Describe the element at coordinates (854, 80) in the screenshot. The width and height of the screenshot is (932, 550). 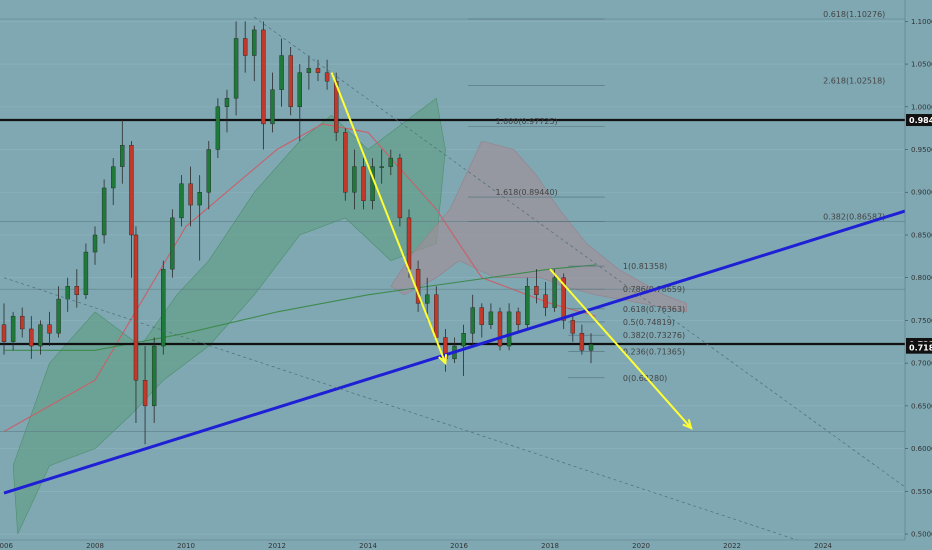
I see `fib-label: 2.618(1.02518)` at that location.